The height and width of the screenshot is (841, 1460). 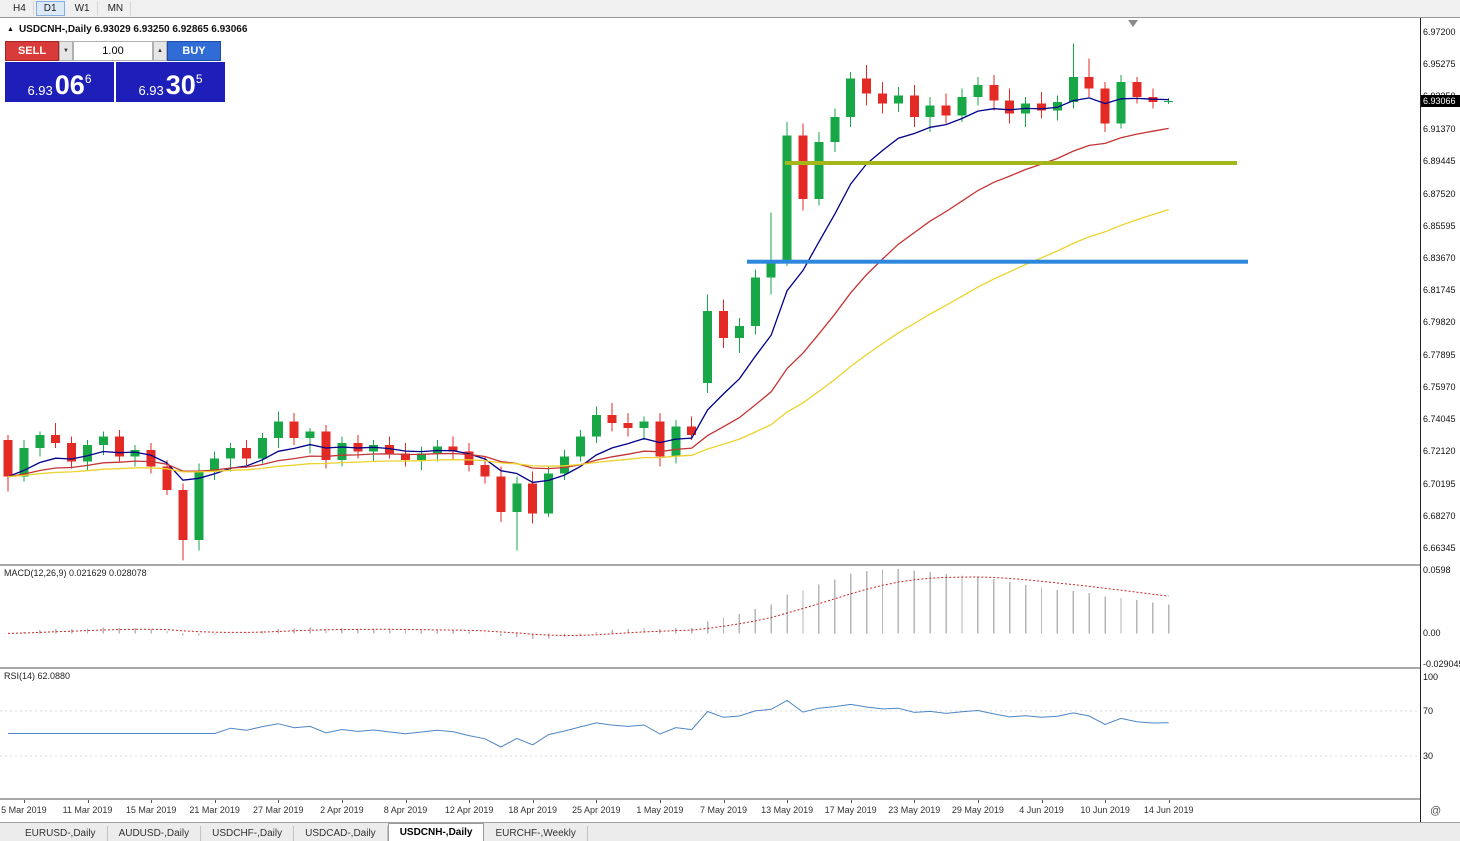 I want to click on price-axis-label: 6.79820, so click(x=1439, y=322).